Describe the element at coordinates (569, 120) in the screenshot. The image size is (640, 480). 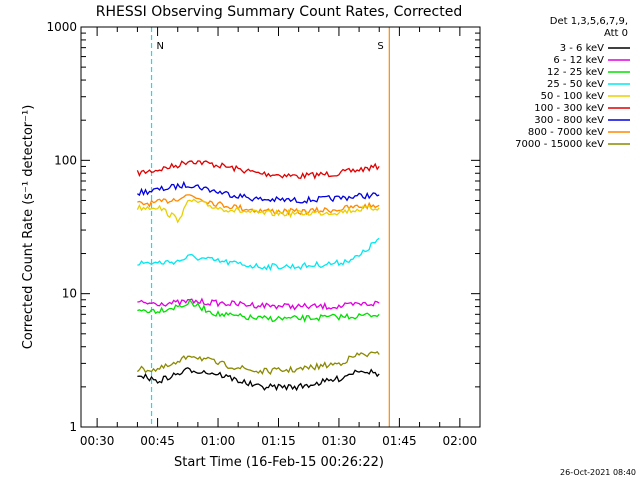
I see `legend-entry-label: 300 - 800 keV` at that location.